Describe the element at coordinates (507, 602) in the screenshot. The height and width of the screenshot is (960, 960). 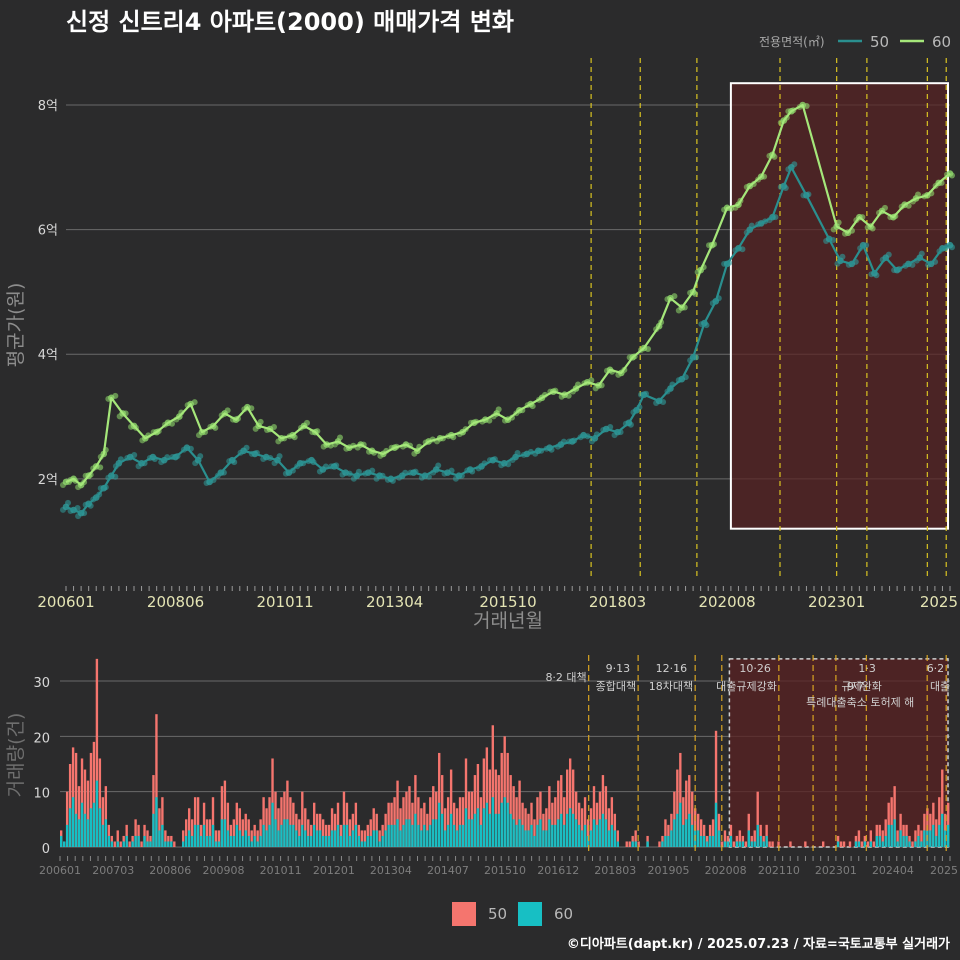
I see `price-x-tick-label: 201510` at that location.